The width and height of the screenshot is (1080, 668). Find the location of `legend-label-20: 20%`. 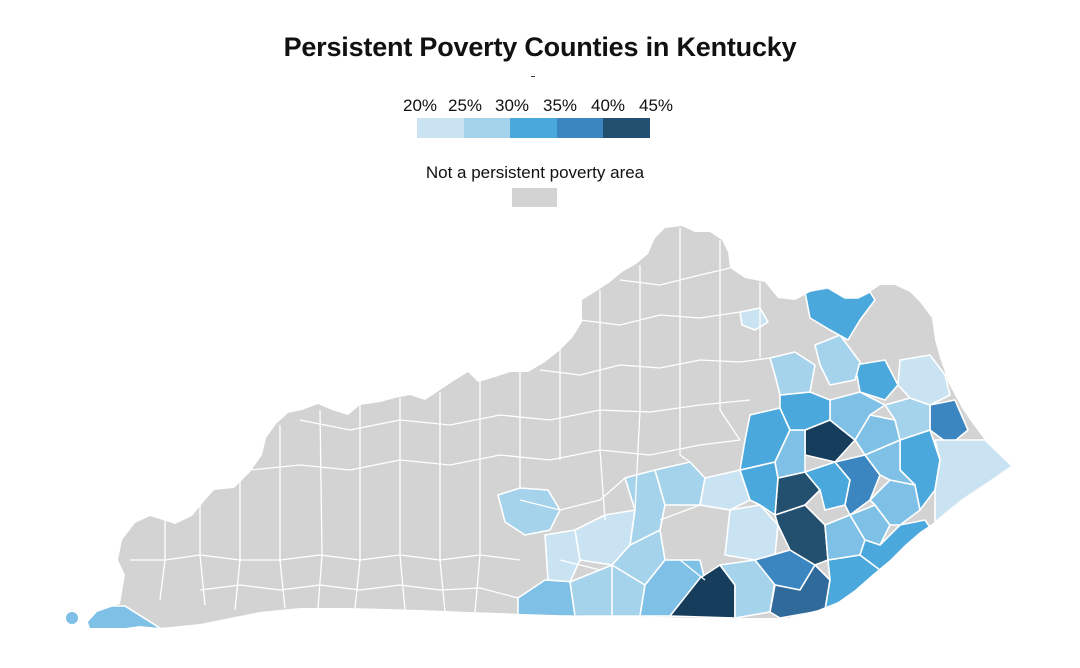

legend-label-20: 20% is located at coordinates (420, 105).